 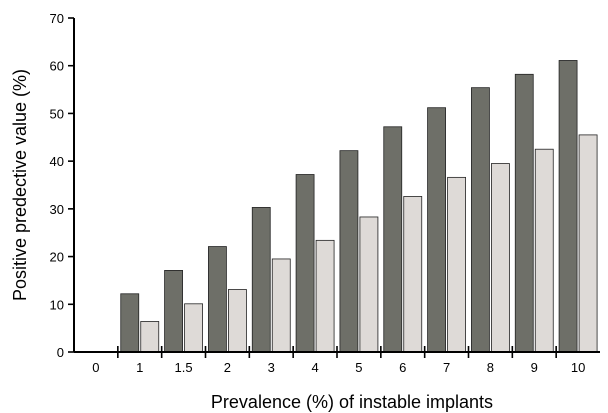 I want to click on x-tick-label: 10, so click(x=578, y=367).